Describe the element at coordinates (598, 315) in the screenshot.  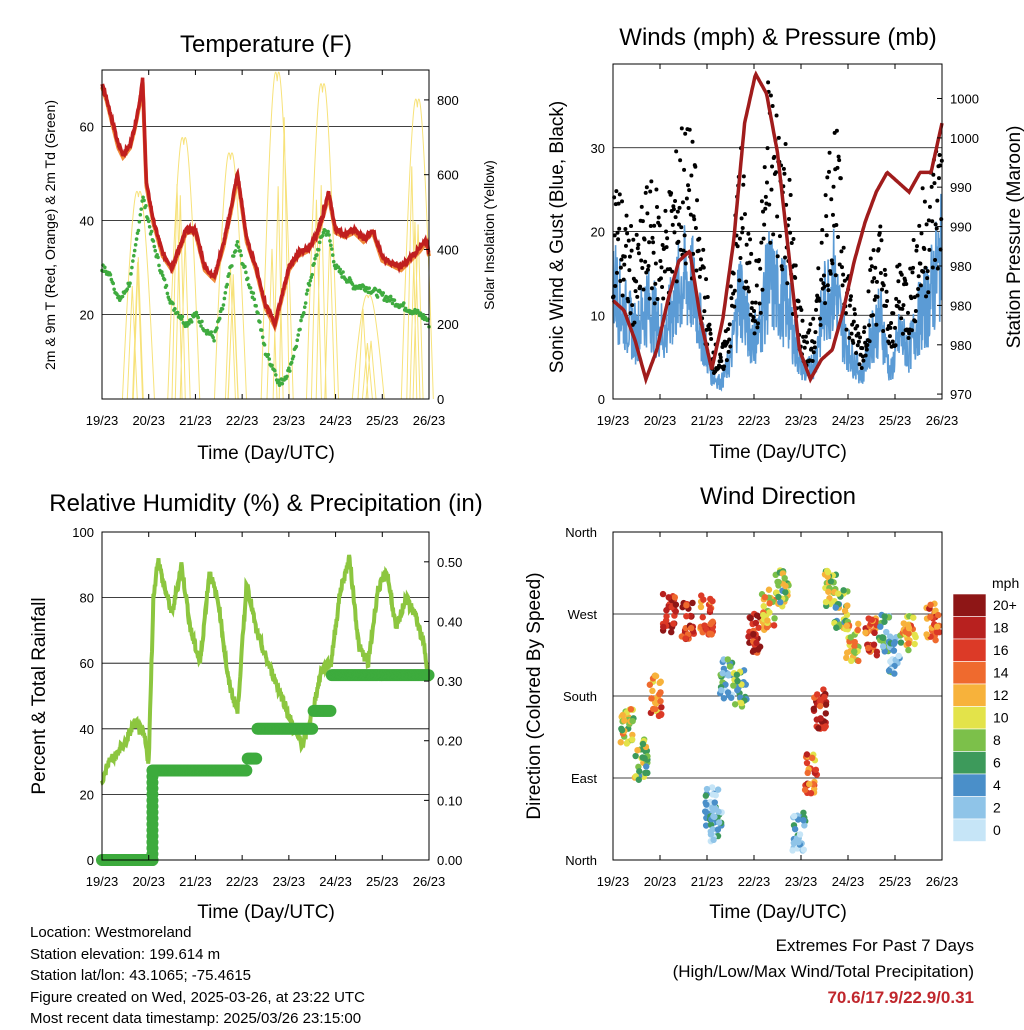
I see `winds-left-tick-label: 10` at that location.